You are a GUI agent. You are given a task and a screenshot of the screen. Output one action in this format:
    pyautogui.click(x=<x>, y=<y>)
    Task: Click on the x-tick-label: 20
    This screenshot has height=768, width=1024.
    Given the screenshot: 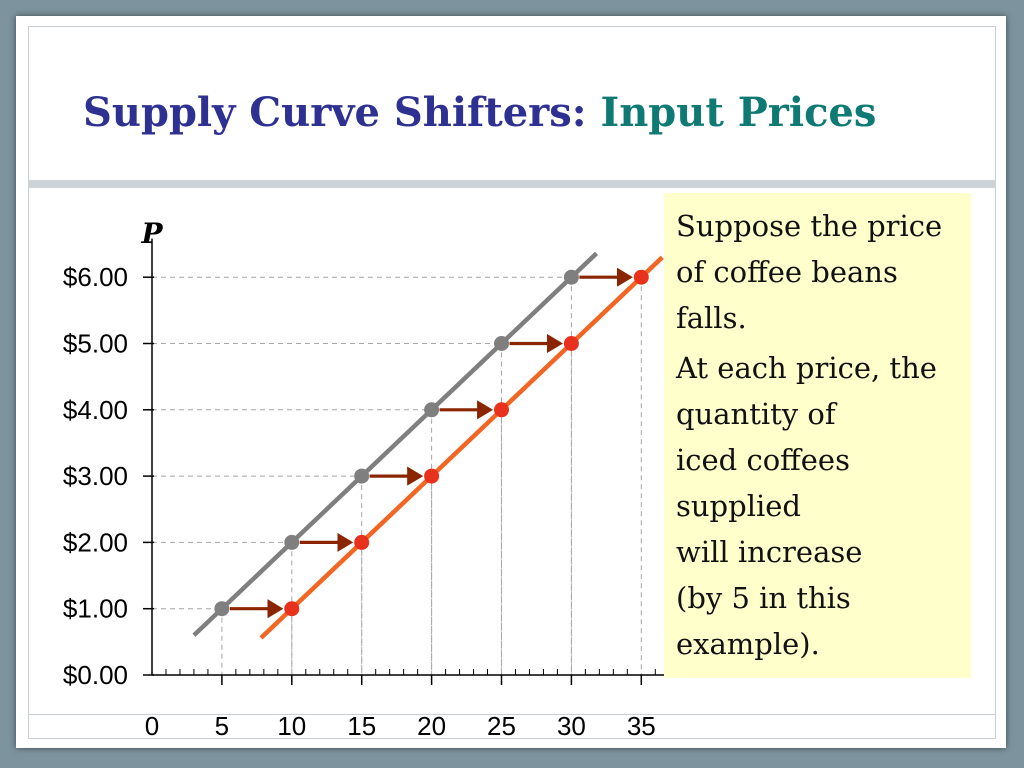 What is the action you would take?
    pyautogui.click(x=431, y=726)
    